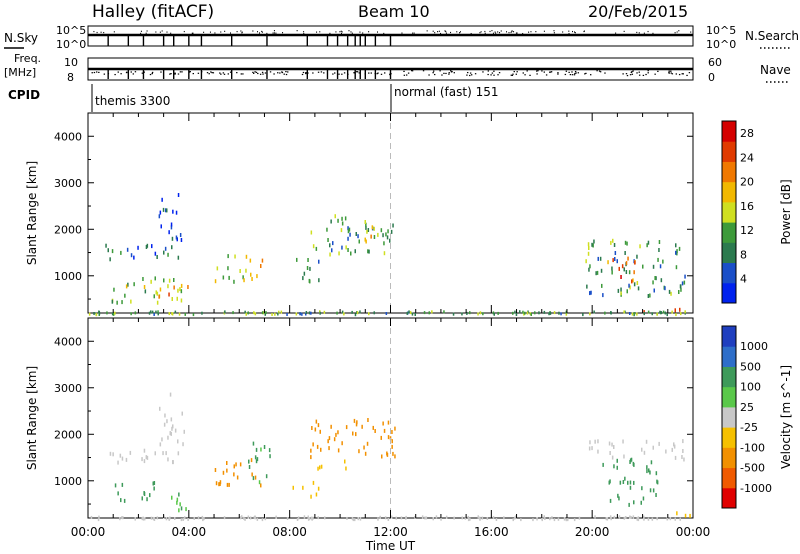 The image size is (800, 554). Describe the element at coordinates (752, 468) in the screenshot. I see `colorbar-tick-label: -500` at that location.